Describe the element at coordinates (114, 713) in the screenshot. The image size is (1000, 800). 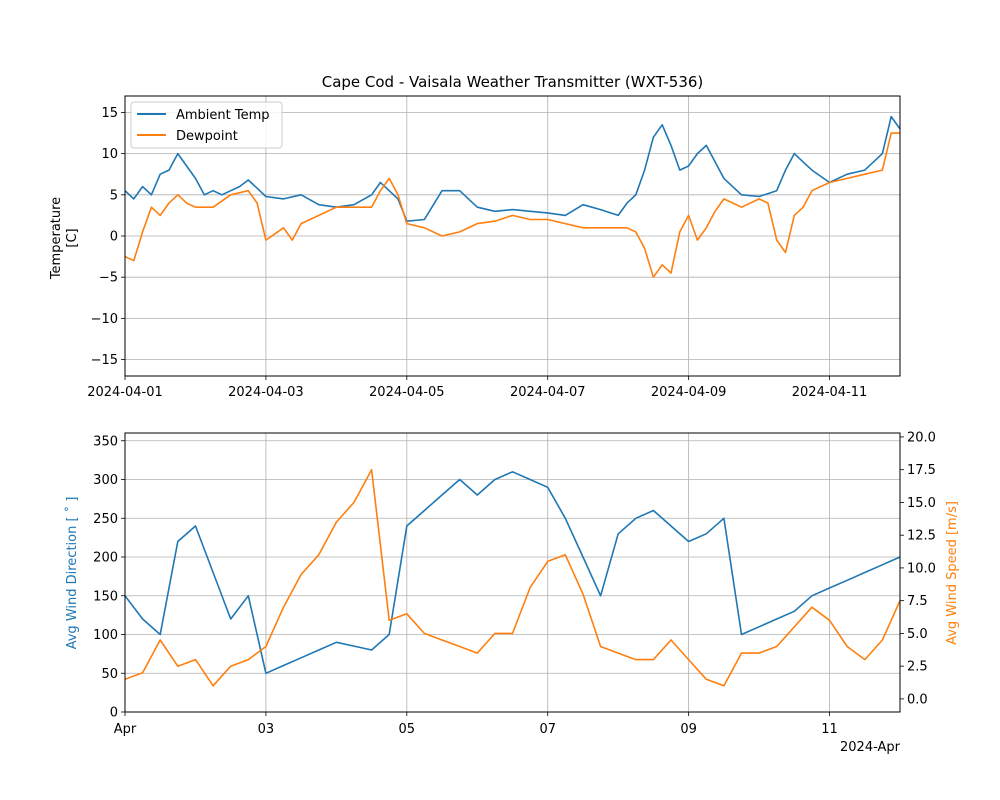
I see `wind-direction-ytick-label: 0` at that location.